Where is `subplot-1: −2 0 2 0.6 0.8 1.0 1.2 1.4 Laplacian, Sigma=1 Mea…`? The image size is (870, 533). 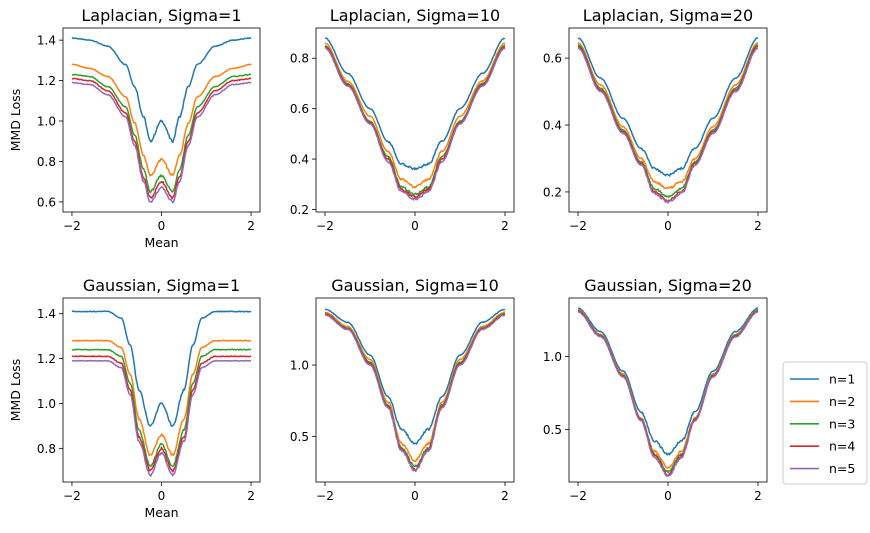
subplot-1: −2 0 2 0.6 0.8 1.0 1.2 1.4 Laplacian, Sigma=1 Mea… is located at coordinates (134, 128).